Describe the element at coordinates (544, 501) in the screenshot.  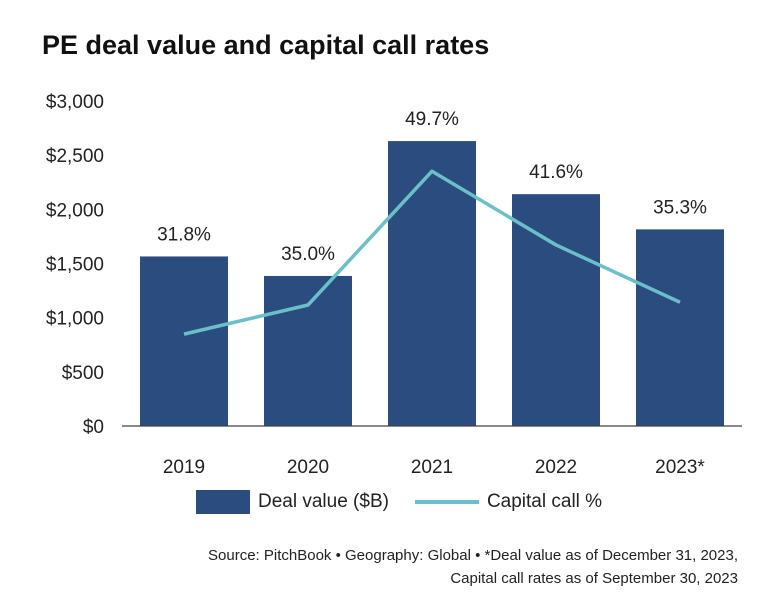
I see `legend-line-label: Capital call %` at that location.